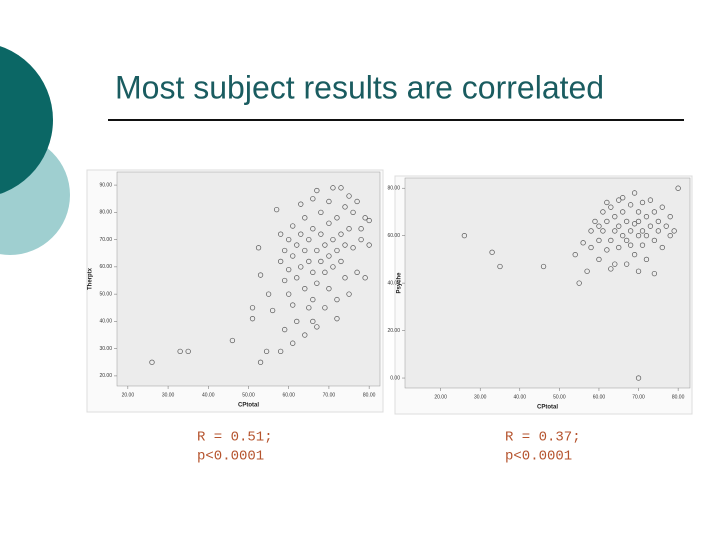 The image size is (720, 540). Describe the element at coordinates (248, 279) in the screenshot. I see `plot-area` at that location.